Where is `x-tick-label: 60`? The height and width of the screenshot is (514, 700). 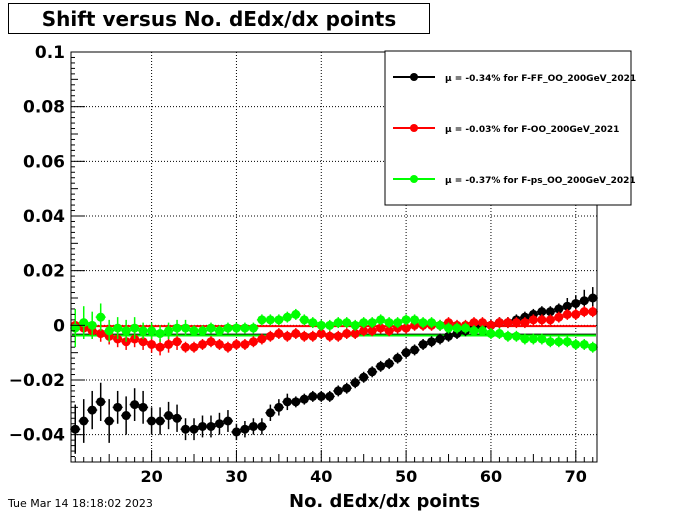
x-tick-label: 60 is located at coordinates (491, 476).